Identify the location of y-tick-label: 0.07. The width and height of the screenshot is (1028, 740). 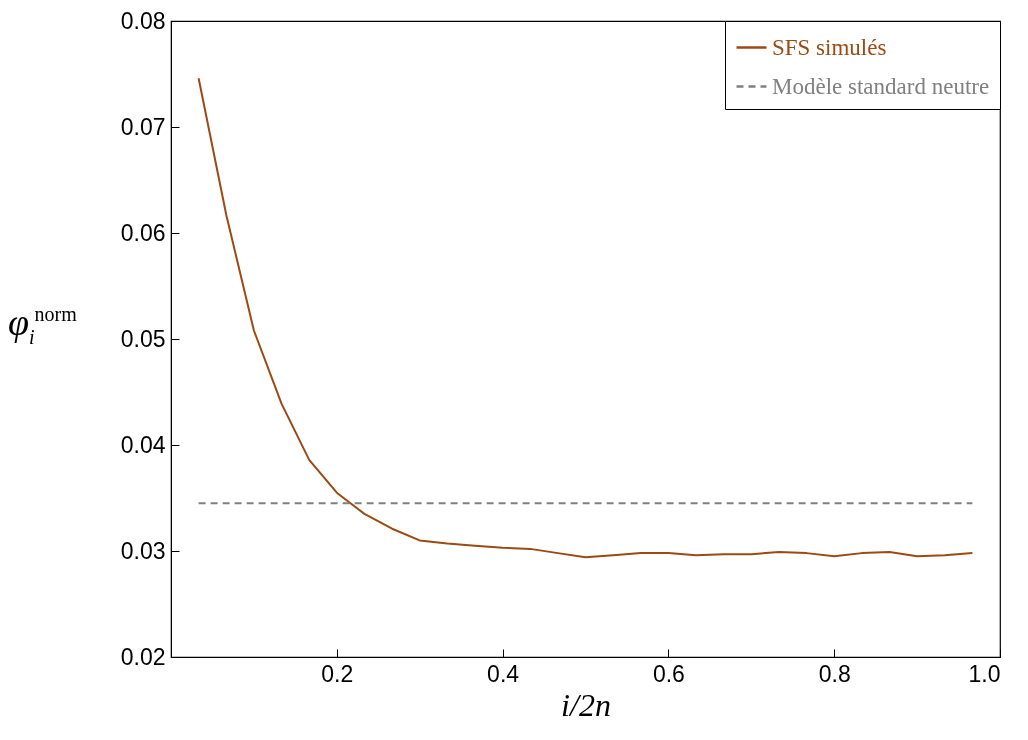
(143, 126).